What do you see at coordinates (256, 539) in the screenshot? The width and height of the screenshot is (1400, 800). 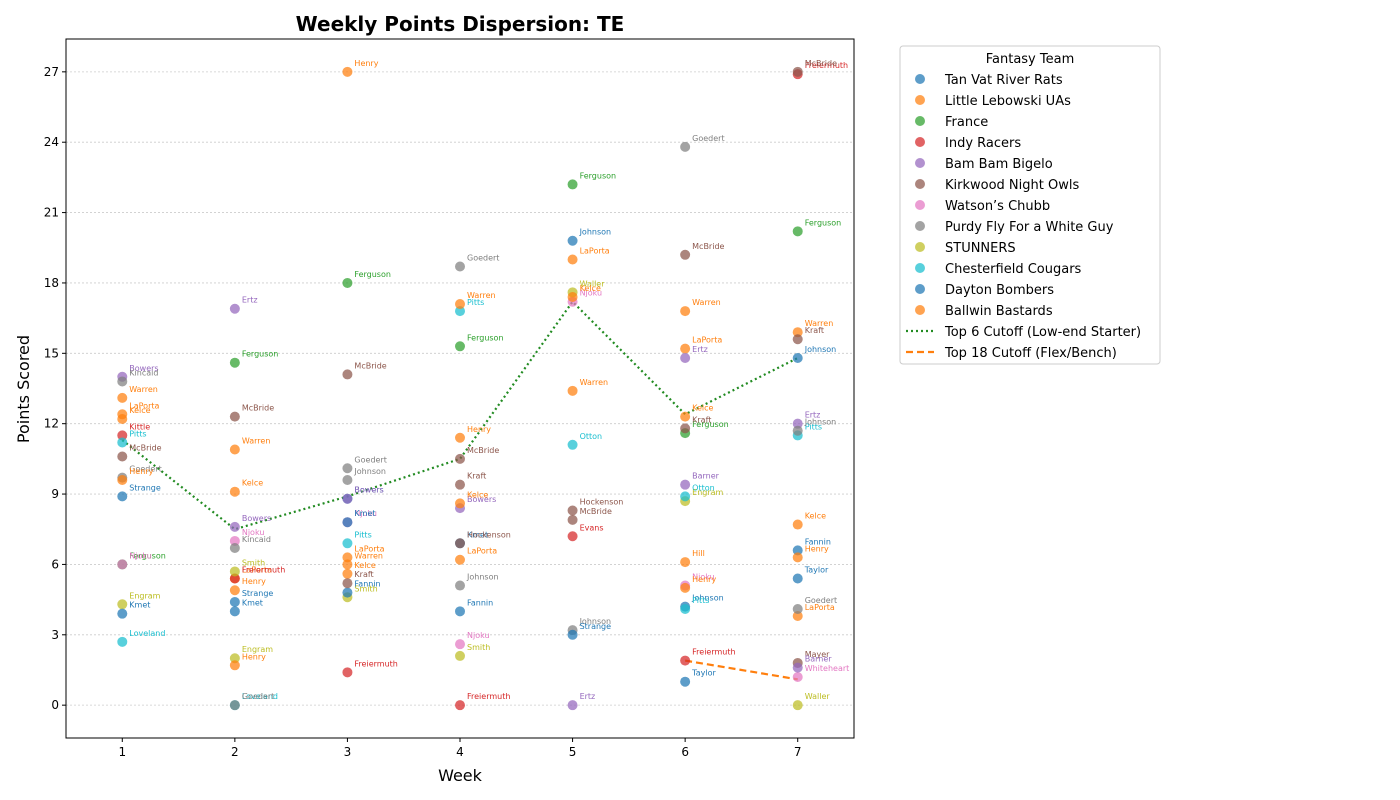 I see `point-label: Kincaid` at bounding box center [256, 539].